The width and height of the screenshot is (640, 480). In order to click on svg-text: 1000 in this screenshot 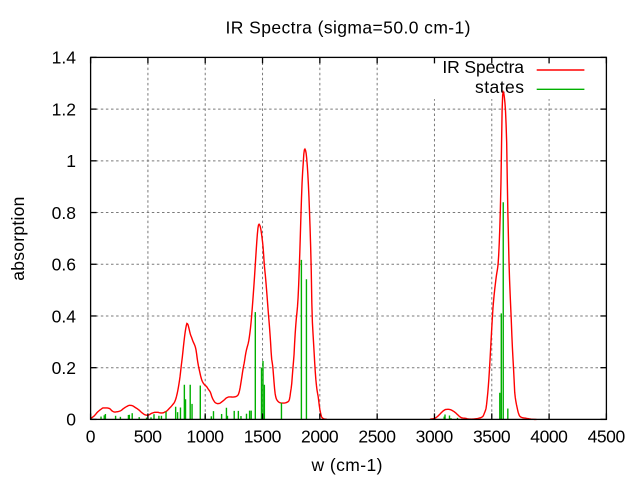, I will do `click(205, 437)`.